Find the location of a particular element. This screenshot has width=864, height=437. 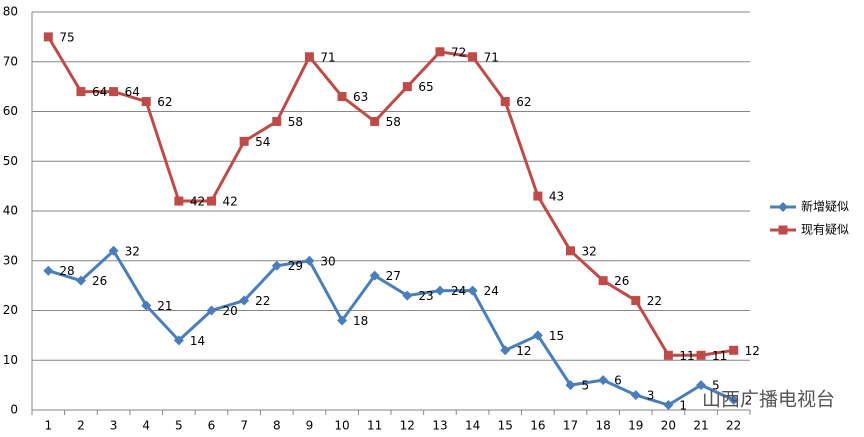

data-label: 3 is located at coordinates (651, 396).